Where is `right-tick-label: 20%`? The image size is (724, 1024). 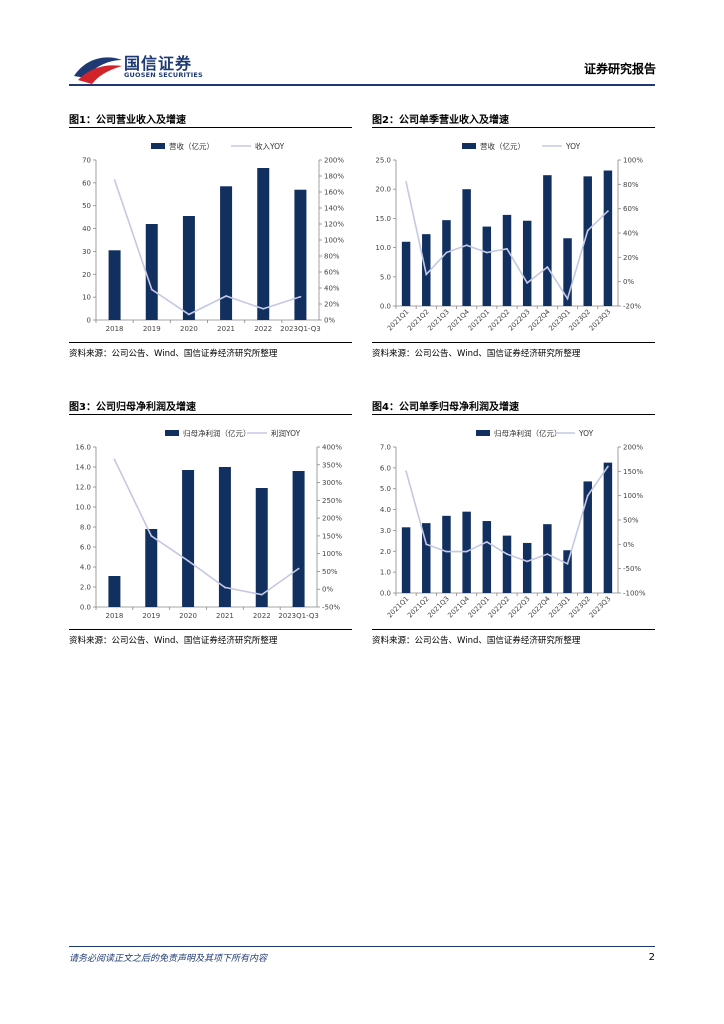
right-tick-label: 20% is located at coordinates (332, 305).